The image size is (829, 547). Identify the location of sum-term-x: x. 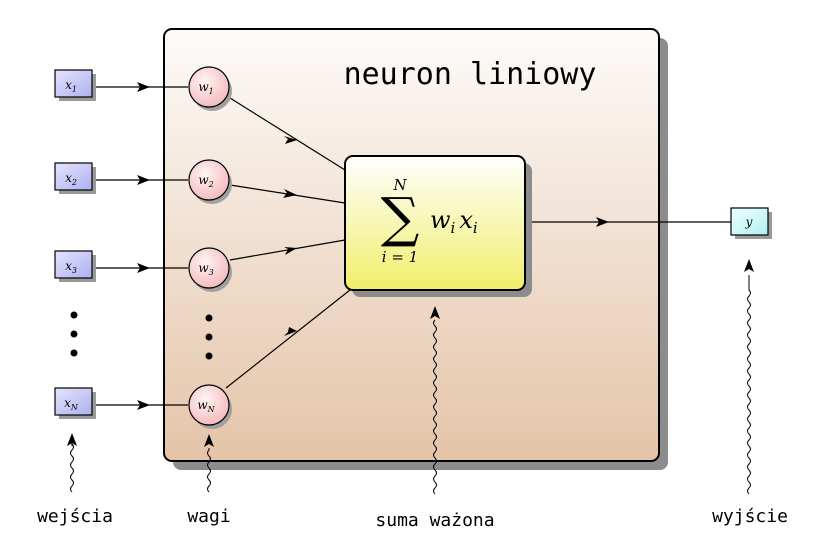
(466, 220).